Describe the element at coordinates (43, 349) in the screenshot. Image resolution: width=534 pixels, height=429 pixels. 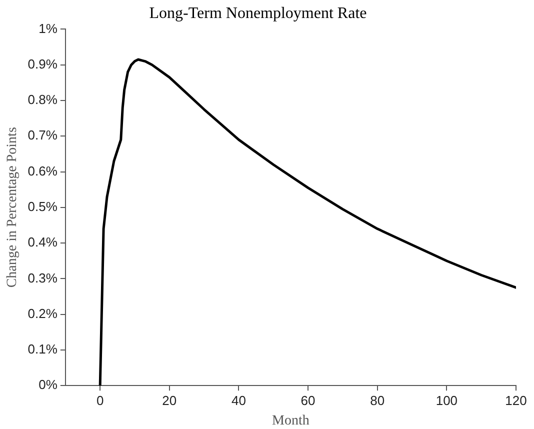
I see `y-tick-label: 0.1%` at that location.